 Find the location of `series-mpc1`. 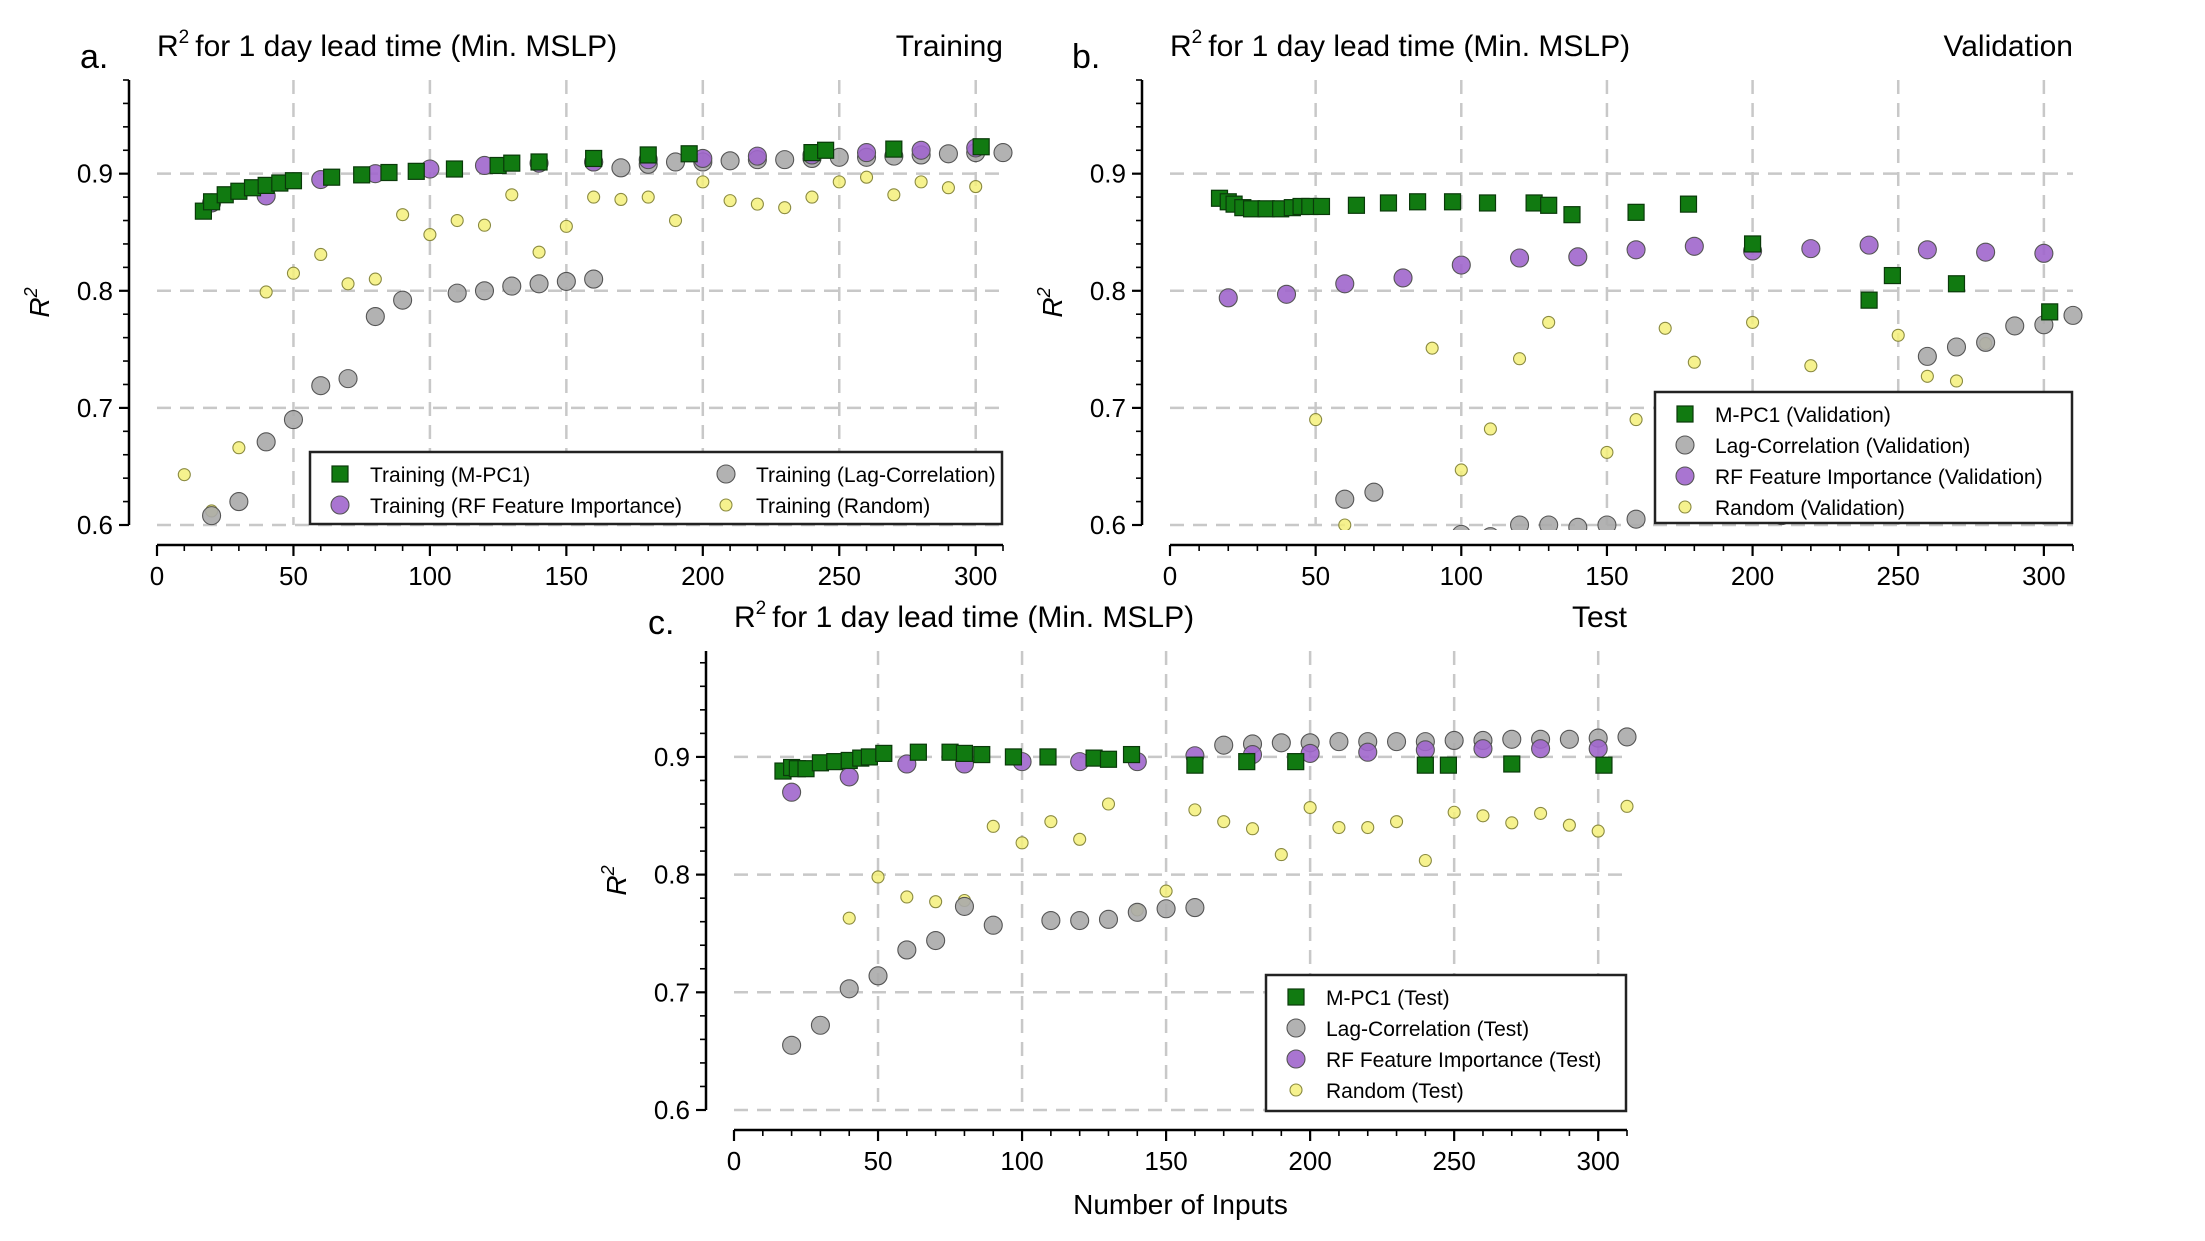

series-mpc1 is located at coordinates (592, 179).